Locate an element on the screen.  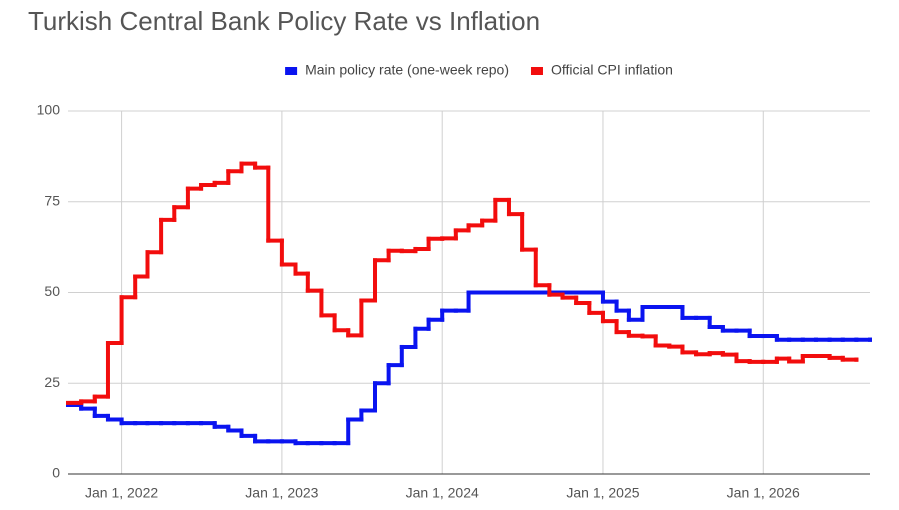
legend-item: Main policy rate (one-week repo) is located at coordinates (397, 70).